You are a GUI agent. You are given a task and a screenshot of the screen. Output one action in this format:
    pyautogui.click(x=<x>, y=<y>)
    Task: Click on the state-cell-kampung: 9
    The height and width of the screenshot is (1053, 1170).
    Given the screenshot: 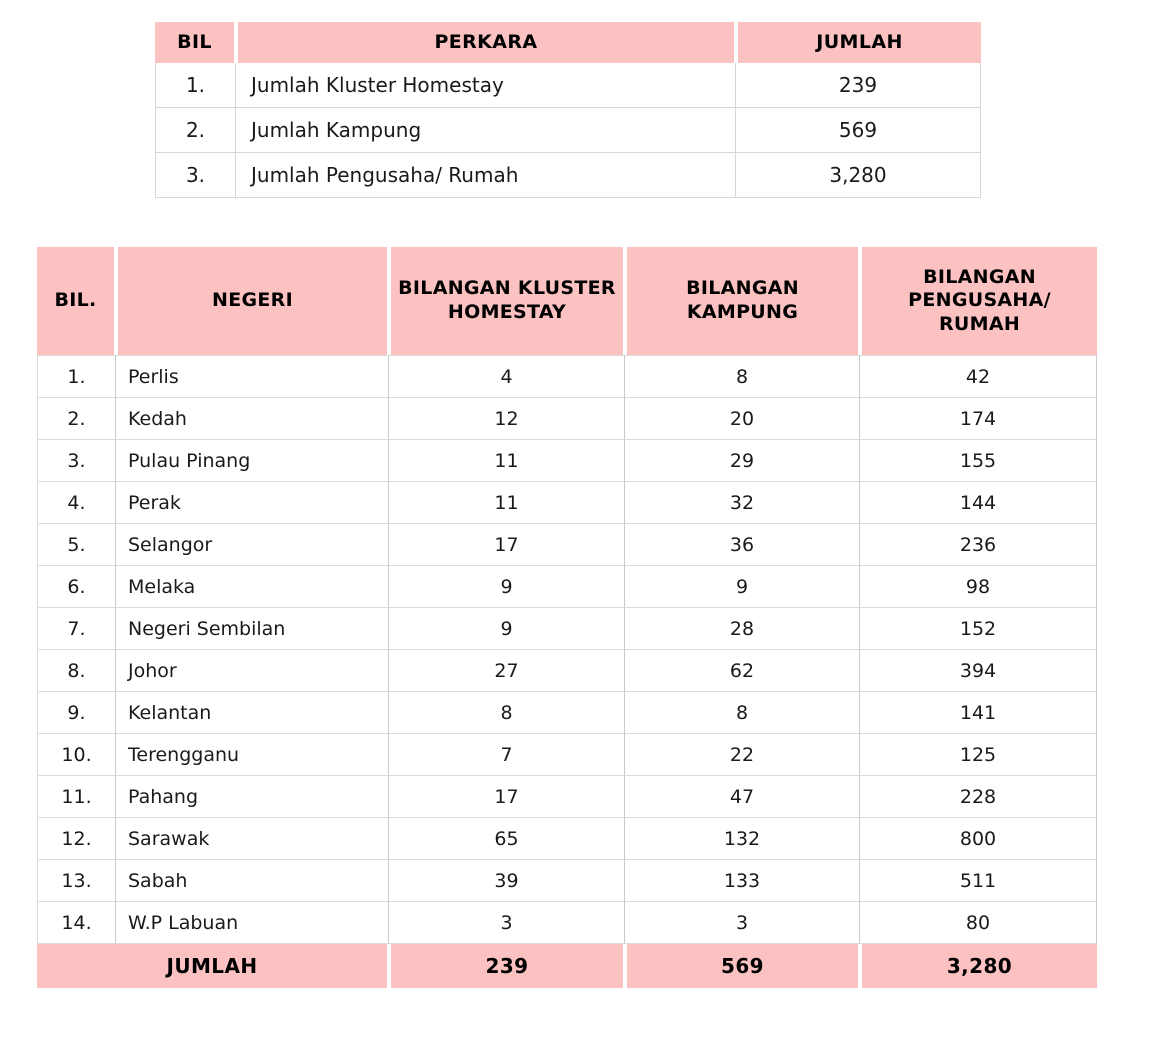 What is the action you would take?
    pyautogui.click(x=742, y=587)
    